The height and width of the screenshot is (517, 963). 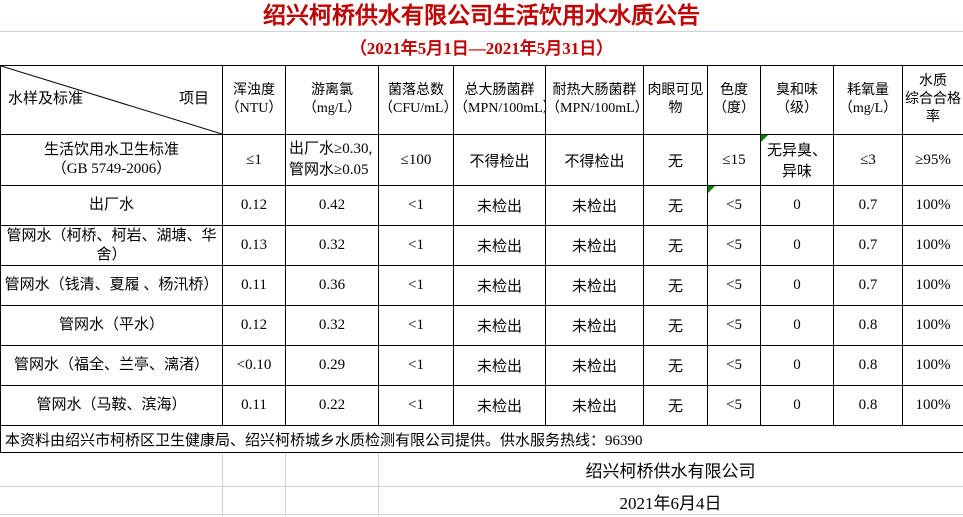 What do you see at coordinates (499, 99) in the screenshot?
I see `column-header-label: 总大肠菌群 （MPN/100mL）` at bounding box center [499, 99].